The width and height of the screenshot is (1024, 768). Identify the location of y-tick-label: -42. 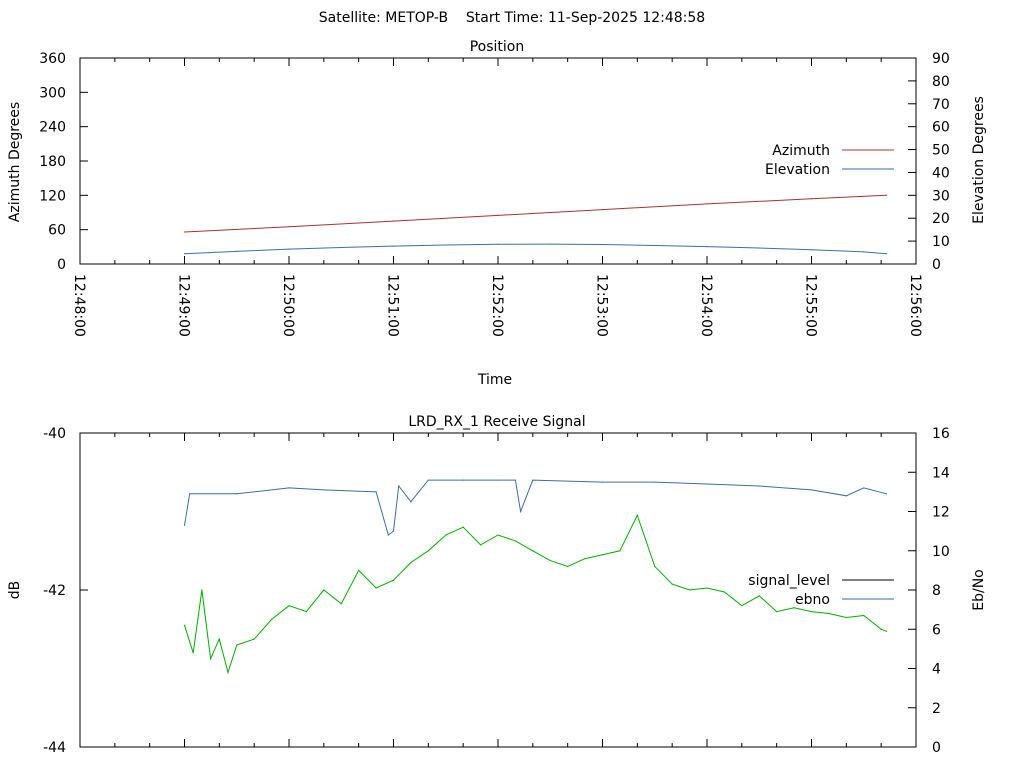
(54, 591).